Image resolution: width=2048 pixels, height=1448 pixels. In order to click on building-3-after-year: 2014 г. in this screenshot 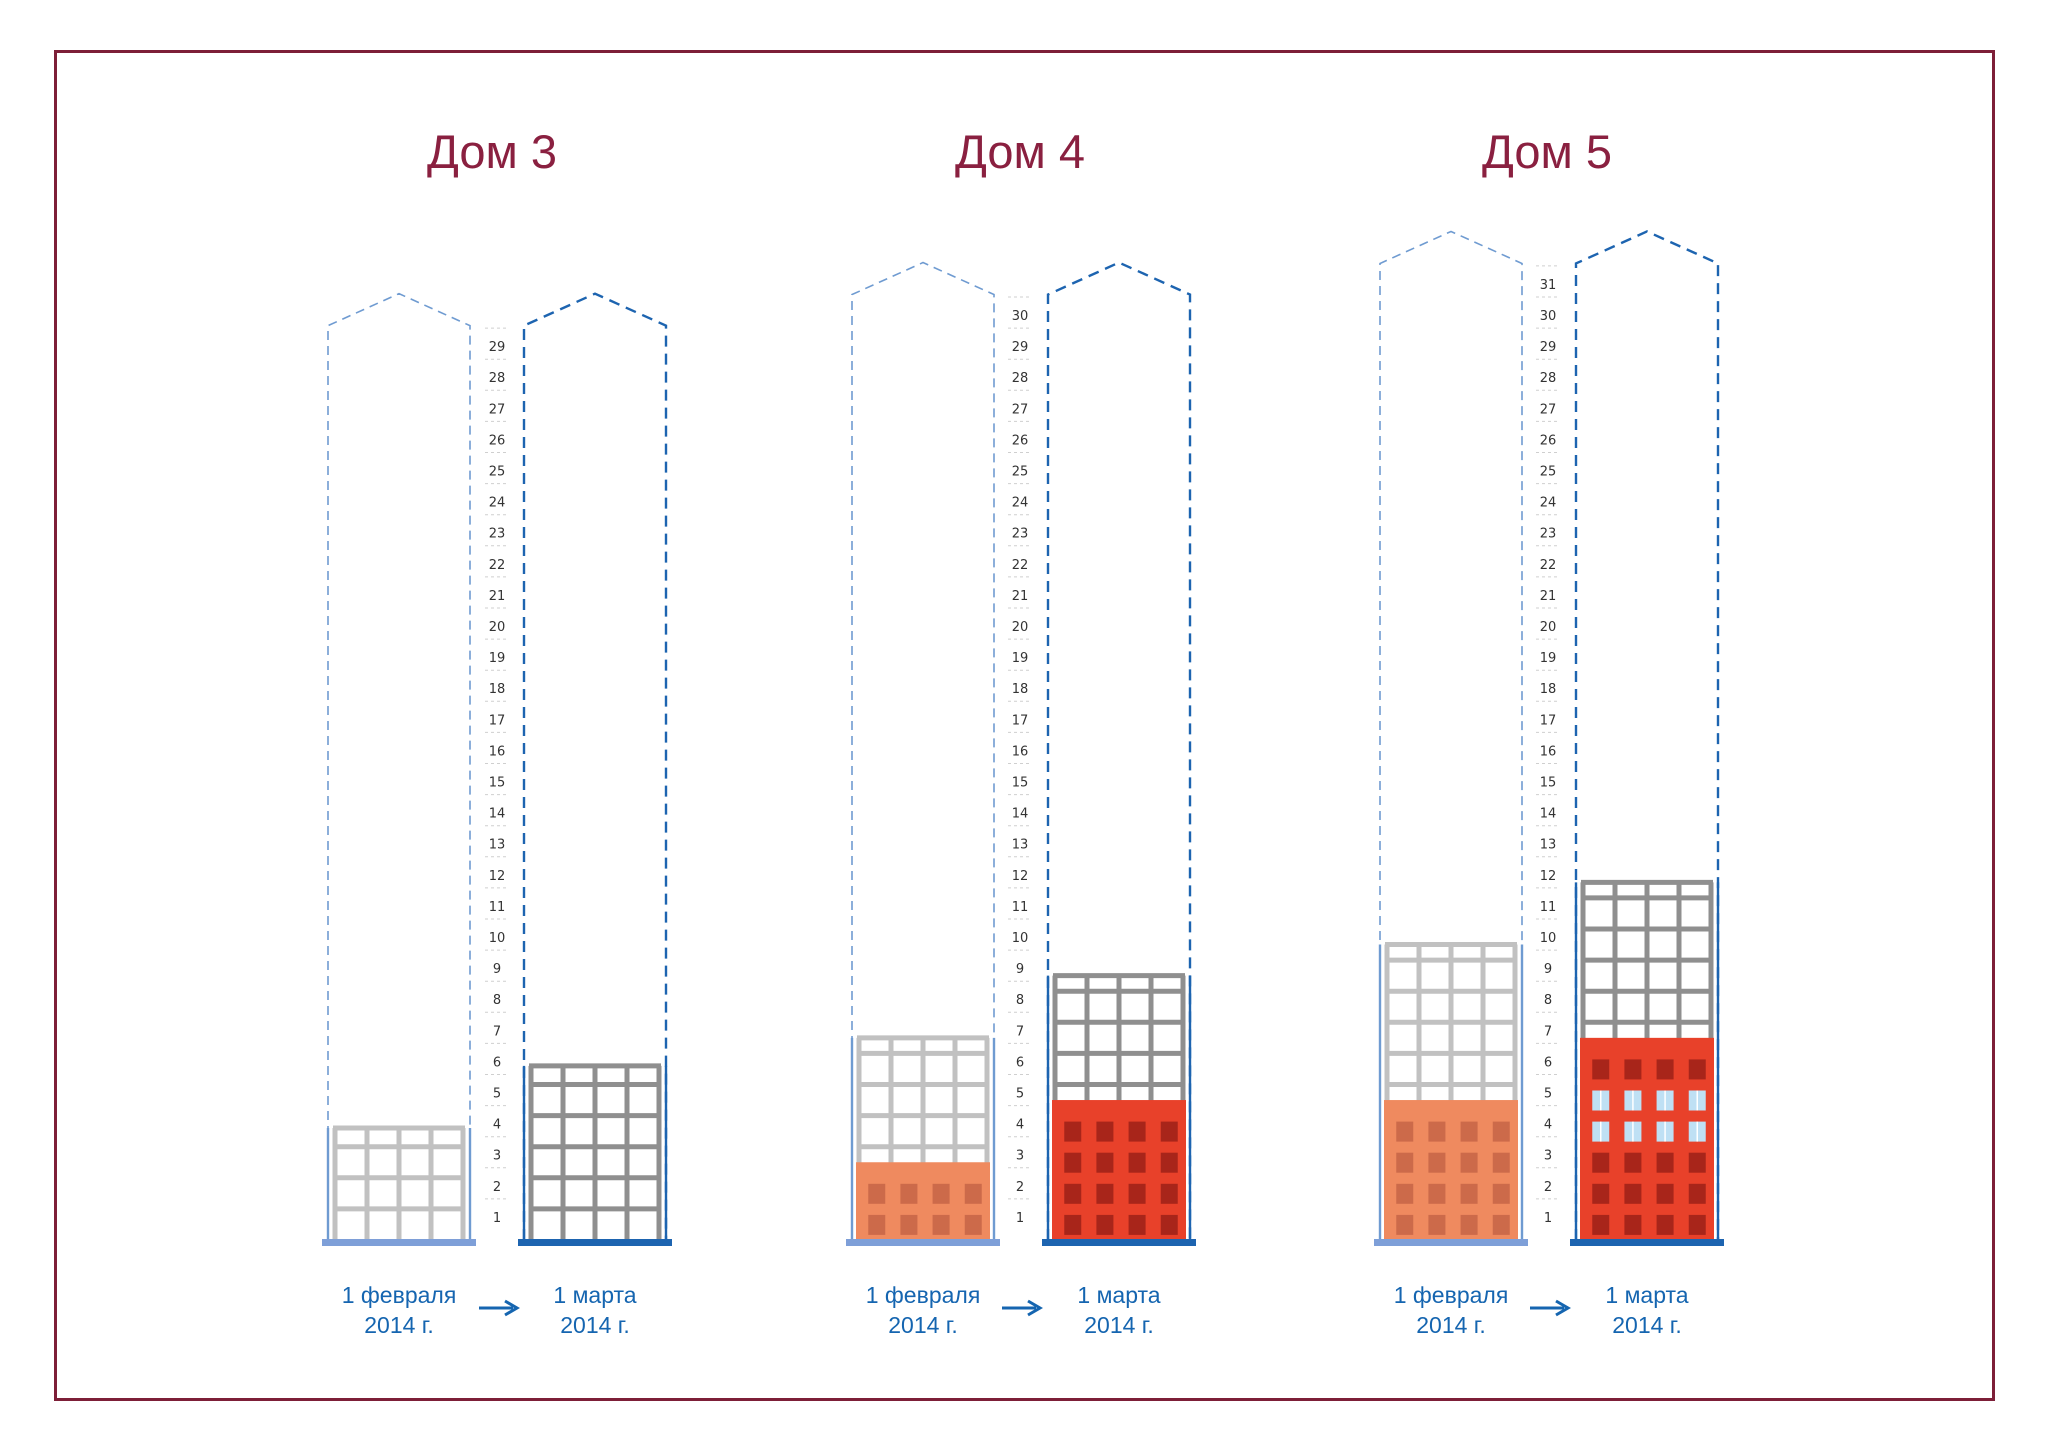, I will do `click(1647, 1325)`.